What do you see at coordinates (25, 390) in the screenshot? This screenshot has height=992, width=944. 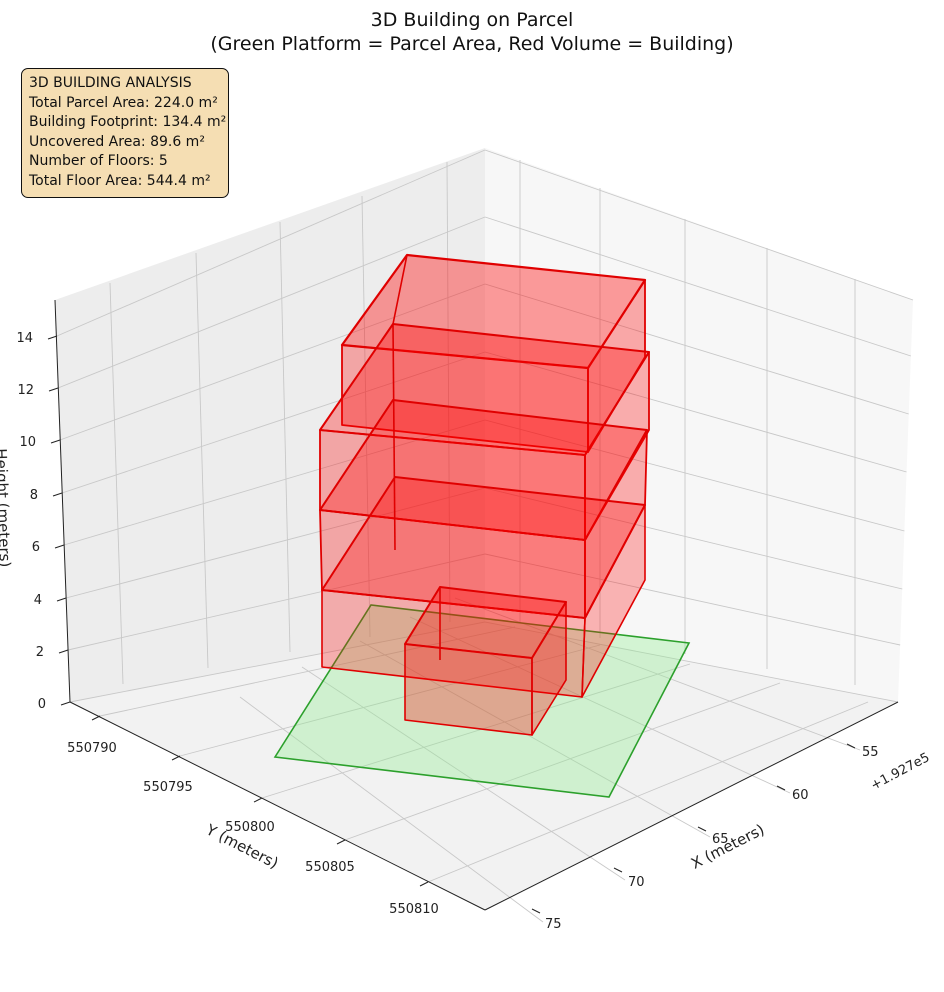 I see `z-tick-label: 12` at bounding box center [25, 390].